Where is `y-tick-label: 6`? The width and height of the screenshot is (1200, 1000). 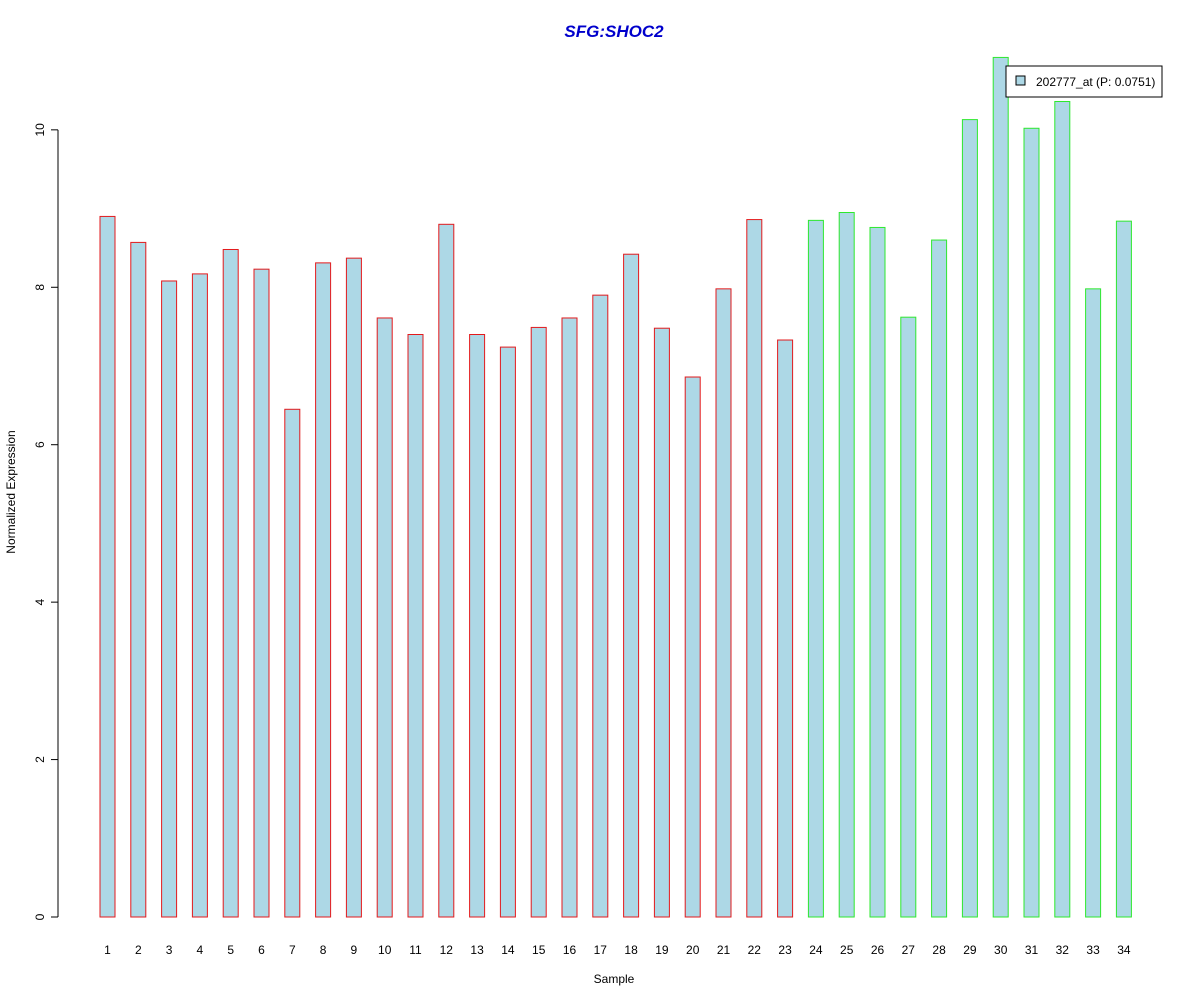 y-tick-label: 6 is located at coordinates (40, 444).